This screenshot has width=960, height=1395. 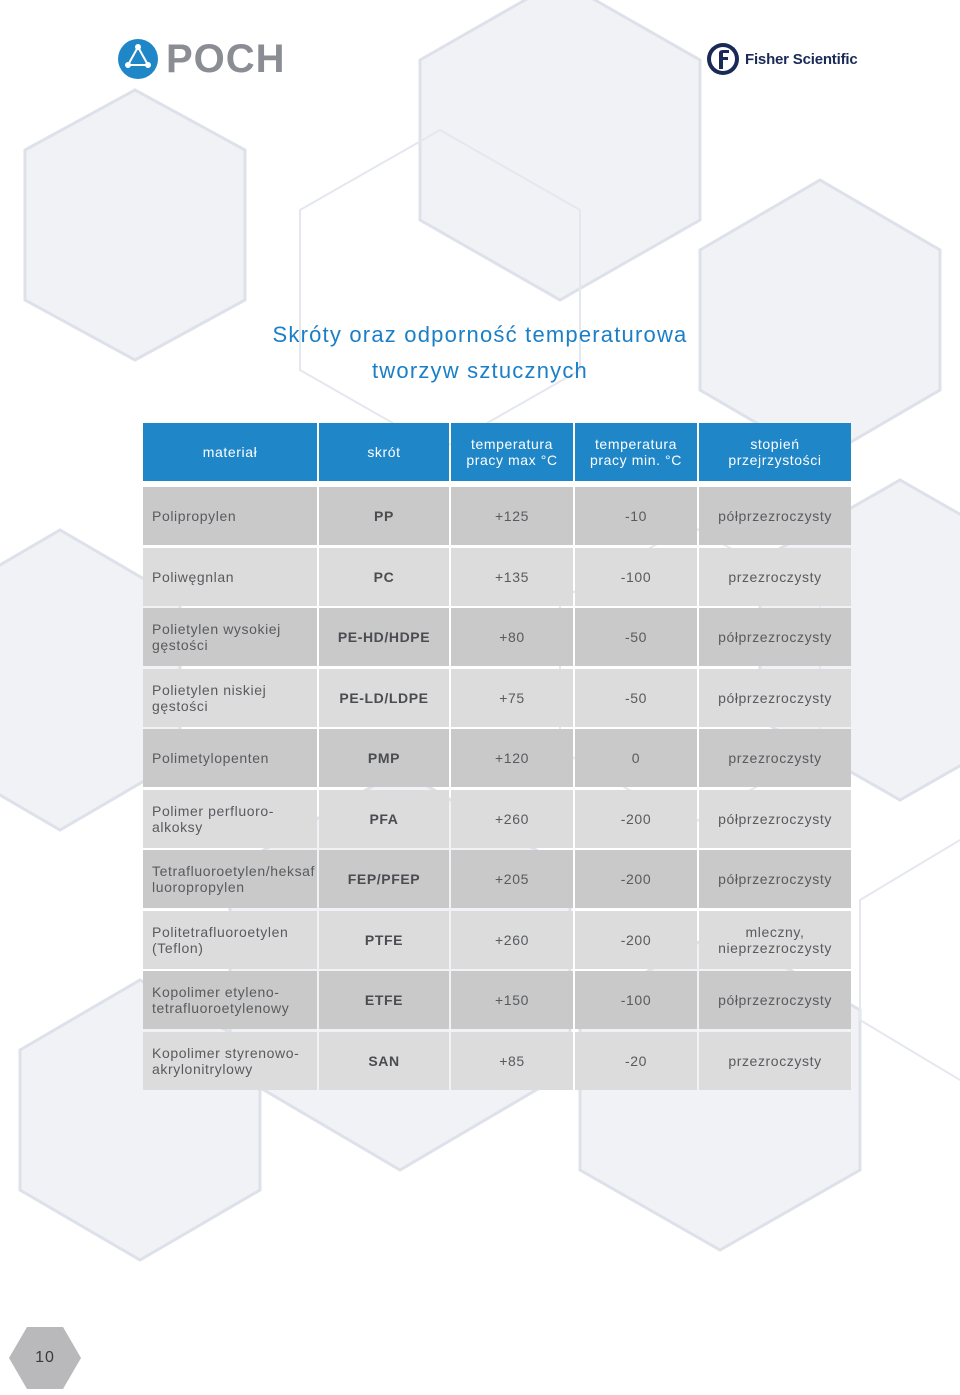 I want to click on abbr-cell: PTFE, so click(x=384, y=939).